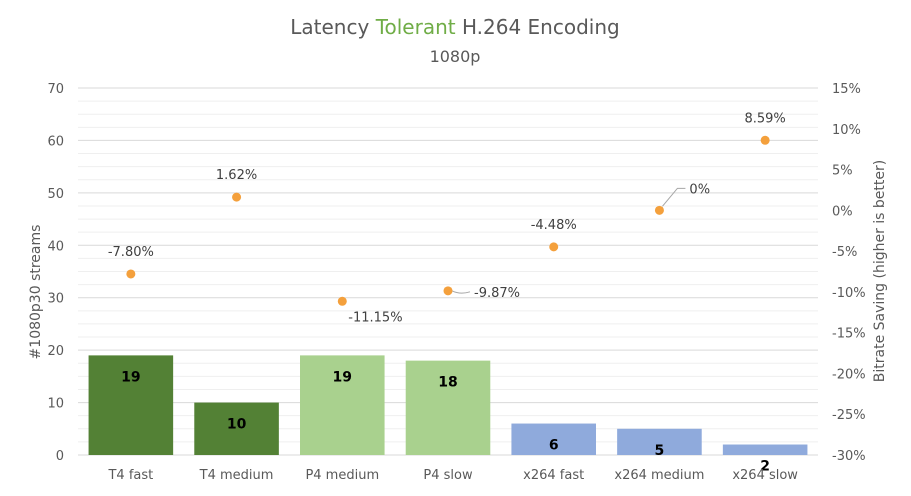  Describe the element at coordinates (849, 374) in the screenshot. I see `y2-tick-label: -20%` at that location.